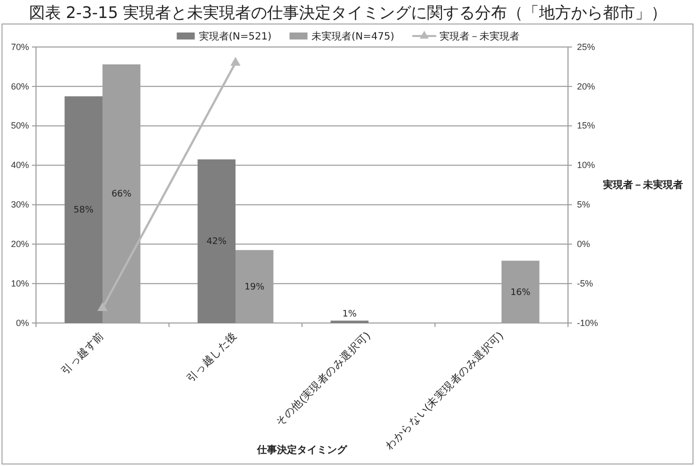 The width and height of the screenshot is (696, 466). I want to click on data-label: 58%, so click(84, 211).